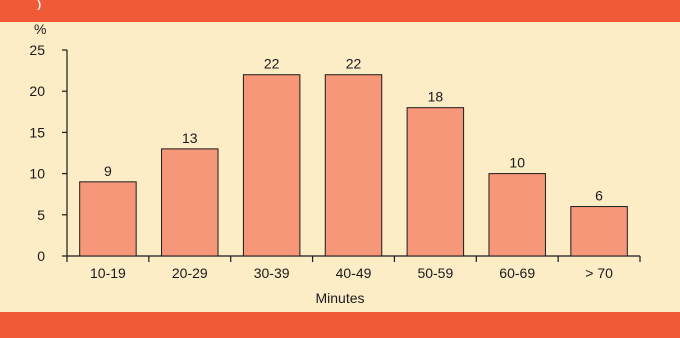 The height and width of the screenshot is (338, 680). What do you see at coordinates (41, 256) in the screenshot?
I see `y-tick-label: 0` at bounding box center [41, 256].